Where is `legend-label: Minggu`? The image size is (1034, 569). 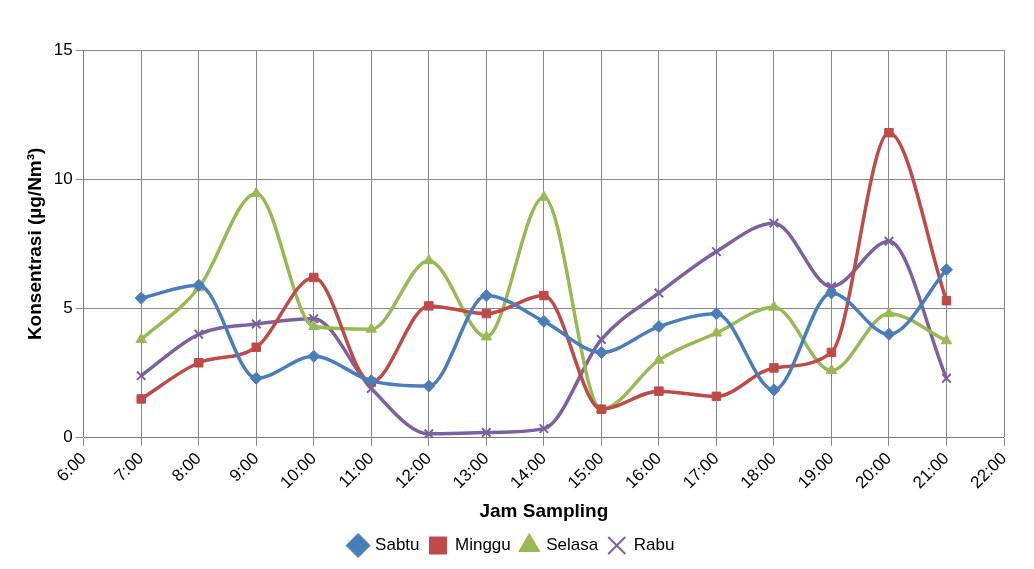 legend-label: Minggu is located at coordinates (483, 545).